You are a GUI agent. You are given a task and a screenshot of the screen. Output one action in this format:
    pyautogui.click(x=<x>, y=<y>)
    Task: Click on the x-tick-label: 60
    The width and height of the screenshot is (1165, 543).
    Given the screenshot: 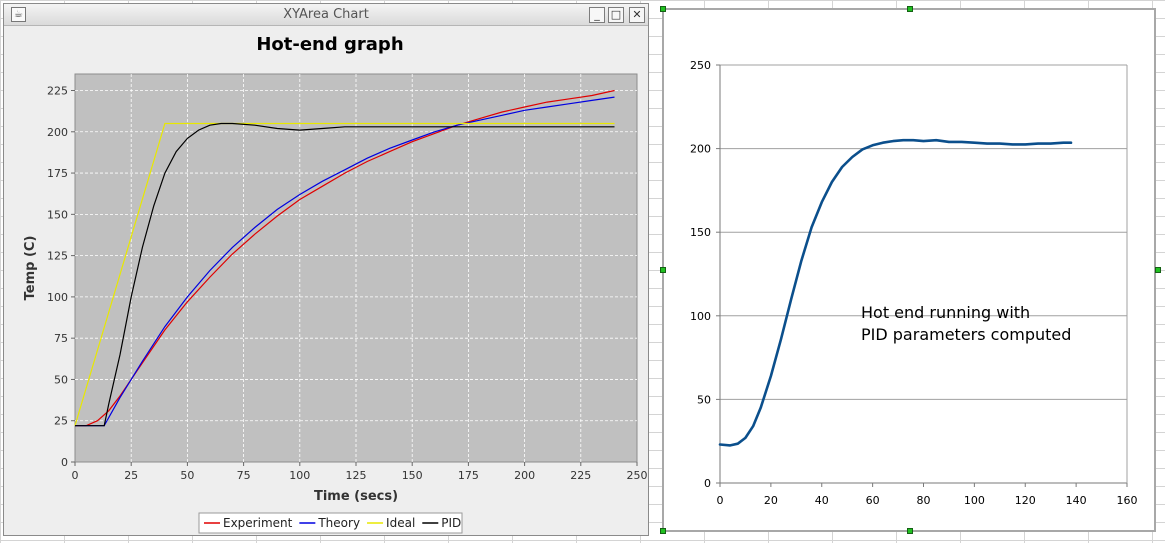 What is the action you would take?
    pyautogui.click(x=873, y=500)
    